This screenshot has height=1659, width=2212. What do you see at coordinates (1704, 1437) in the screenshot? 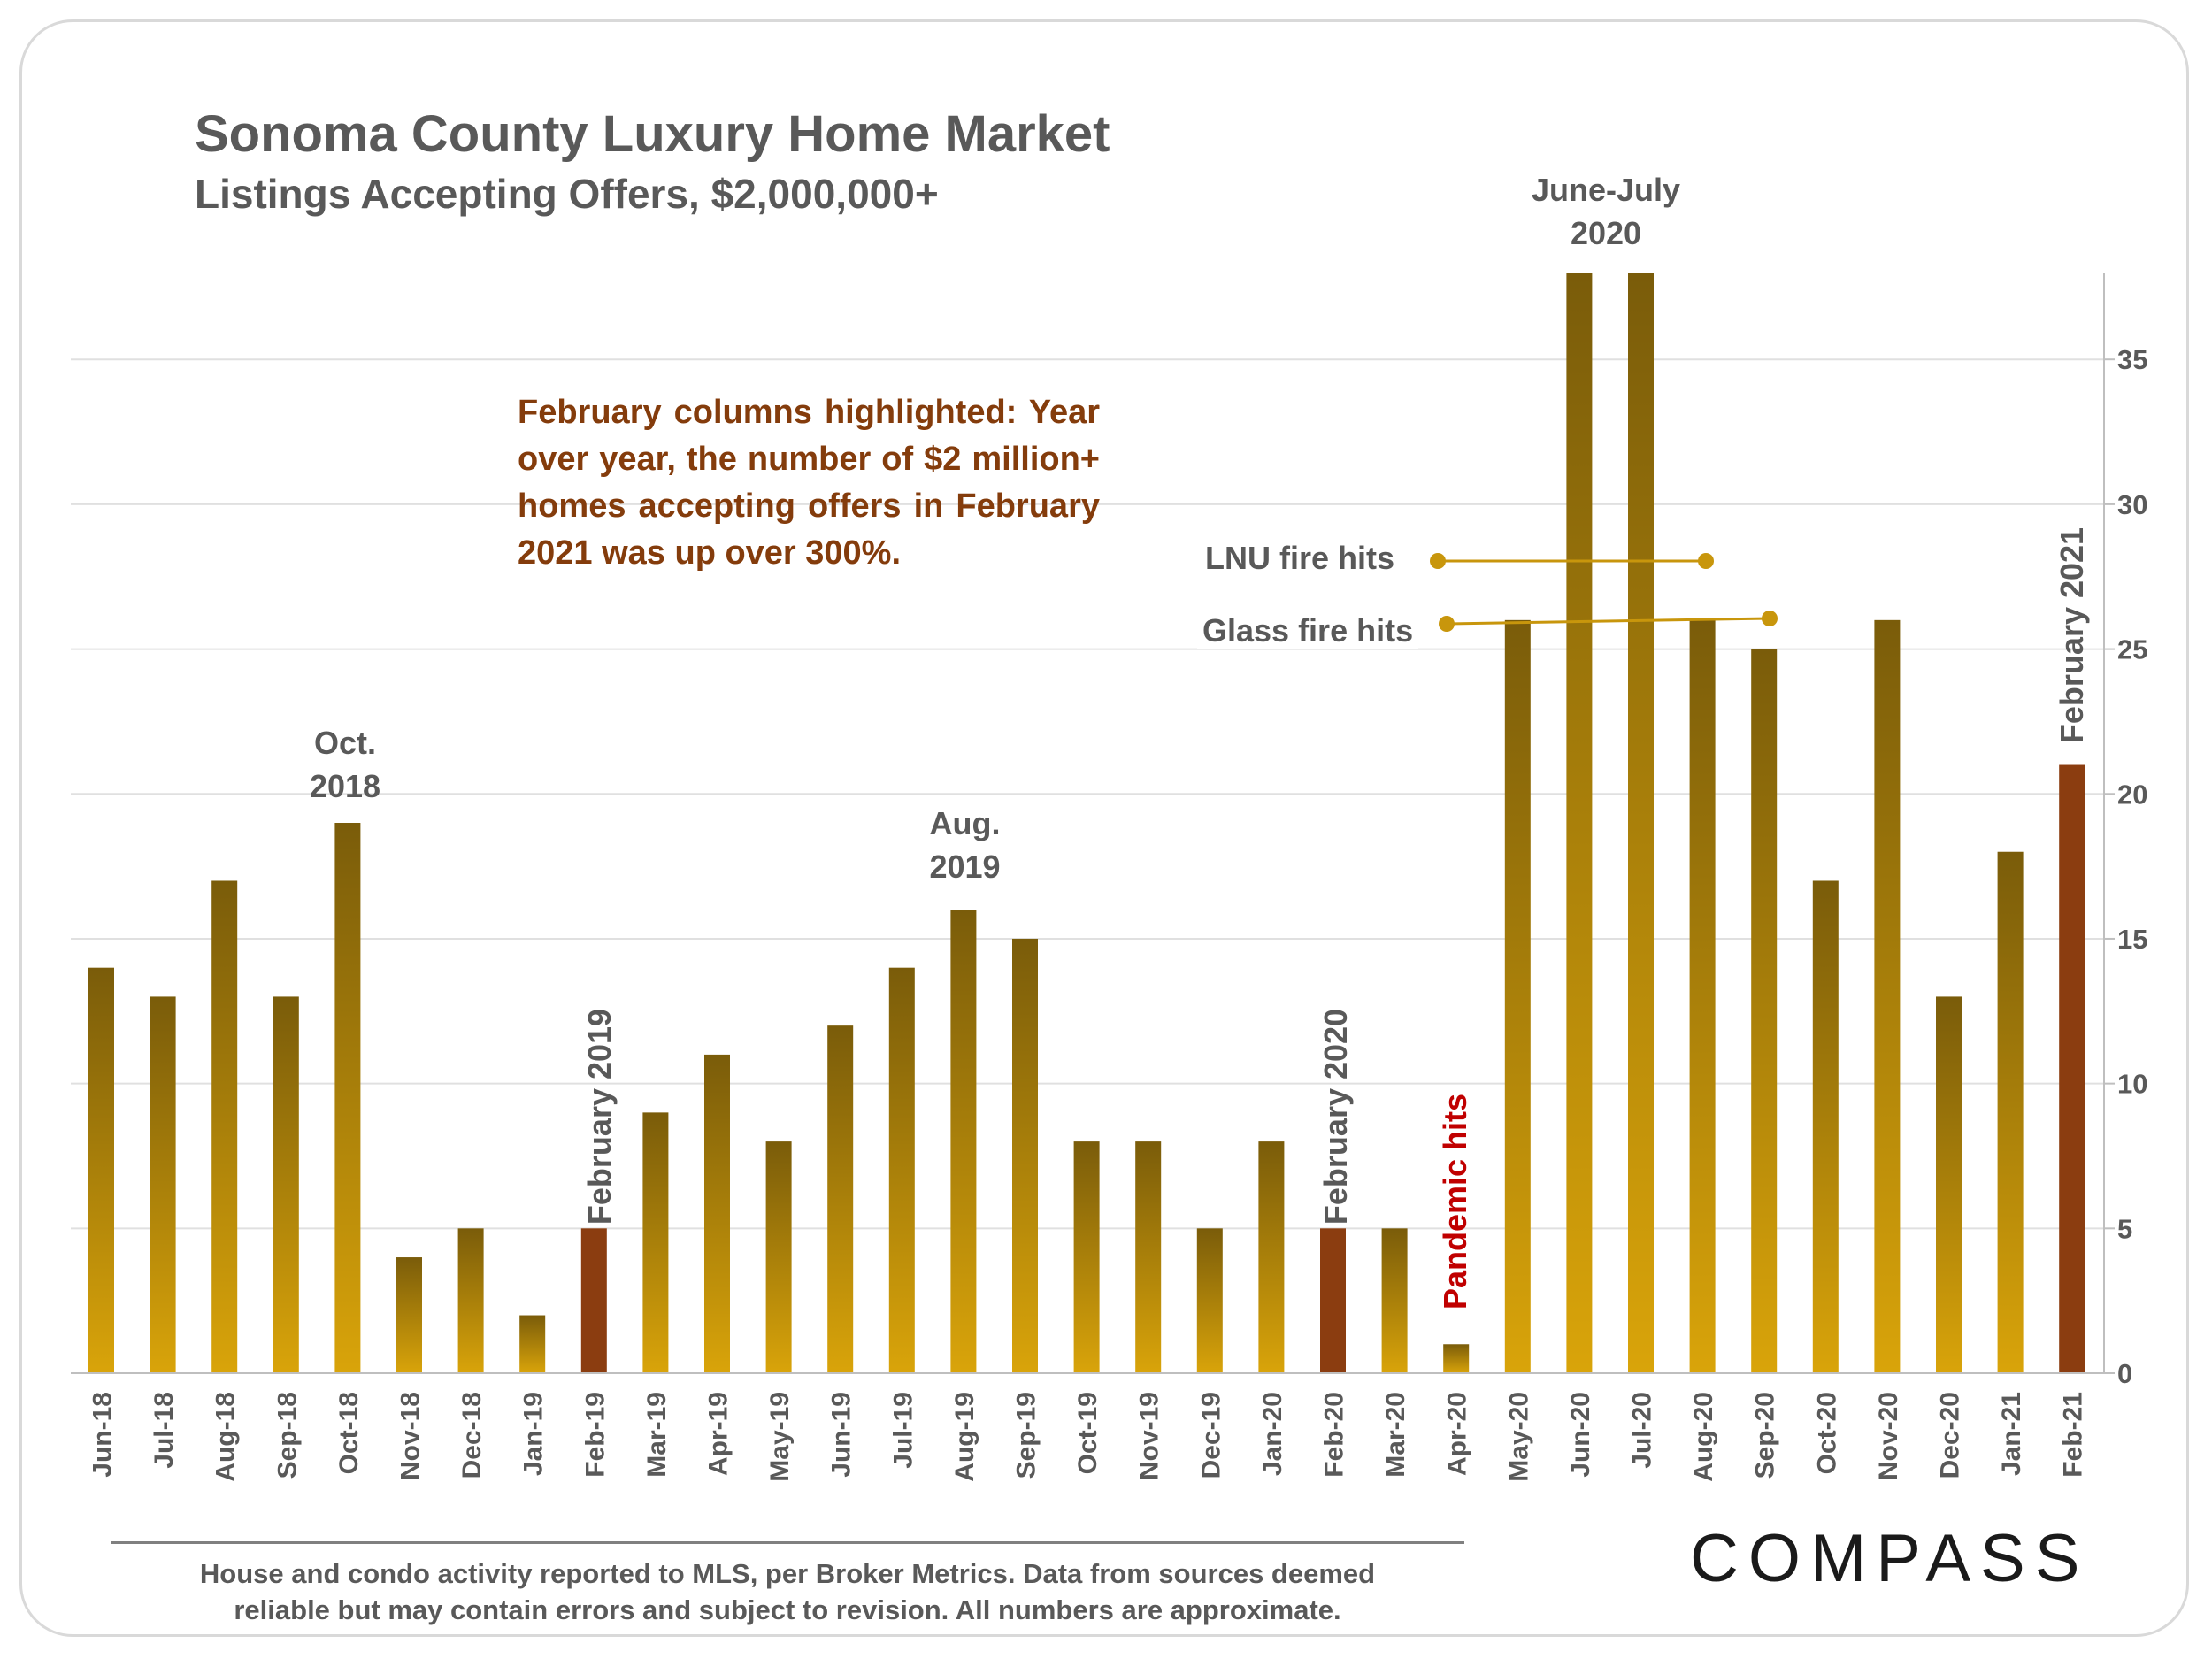
I see `x-tick-label: Aug-20` at bounding box center [1704, 1437].